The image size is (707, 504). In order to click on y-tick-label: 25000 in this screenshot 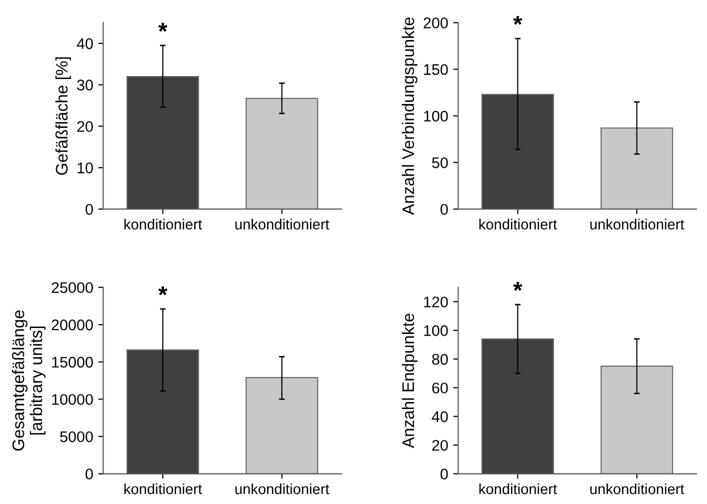, I will do `click(72, 288)`.